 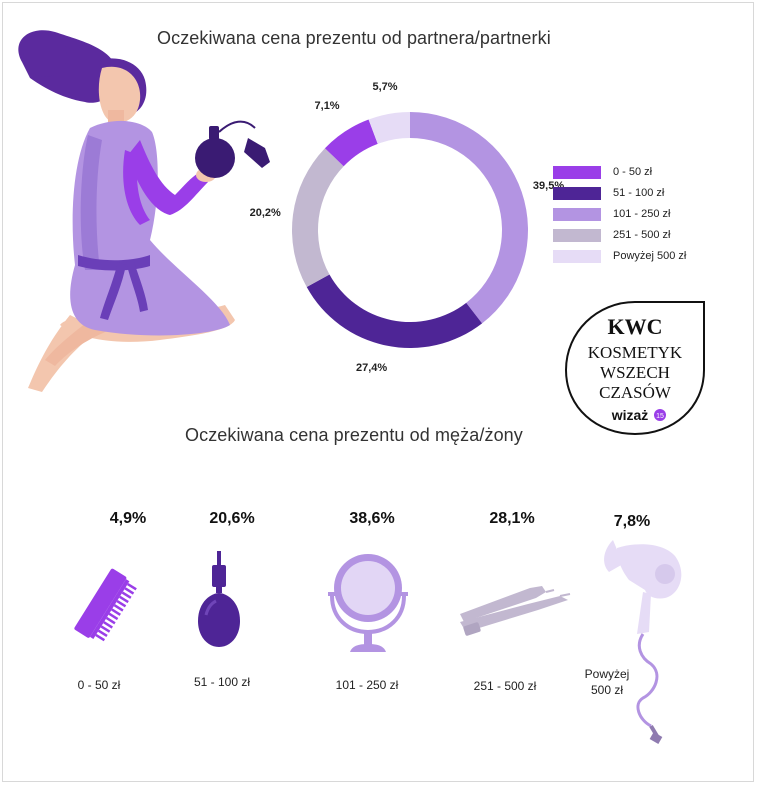 What do you see at coordinates (371, 368) in the screenshot?
I see `donut-value-label: 27,4%` at bounding box center [371, 368].